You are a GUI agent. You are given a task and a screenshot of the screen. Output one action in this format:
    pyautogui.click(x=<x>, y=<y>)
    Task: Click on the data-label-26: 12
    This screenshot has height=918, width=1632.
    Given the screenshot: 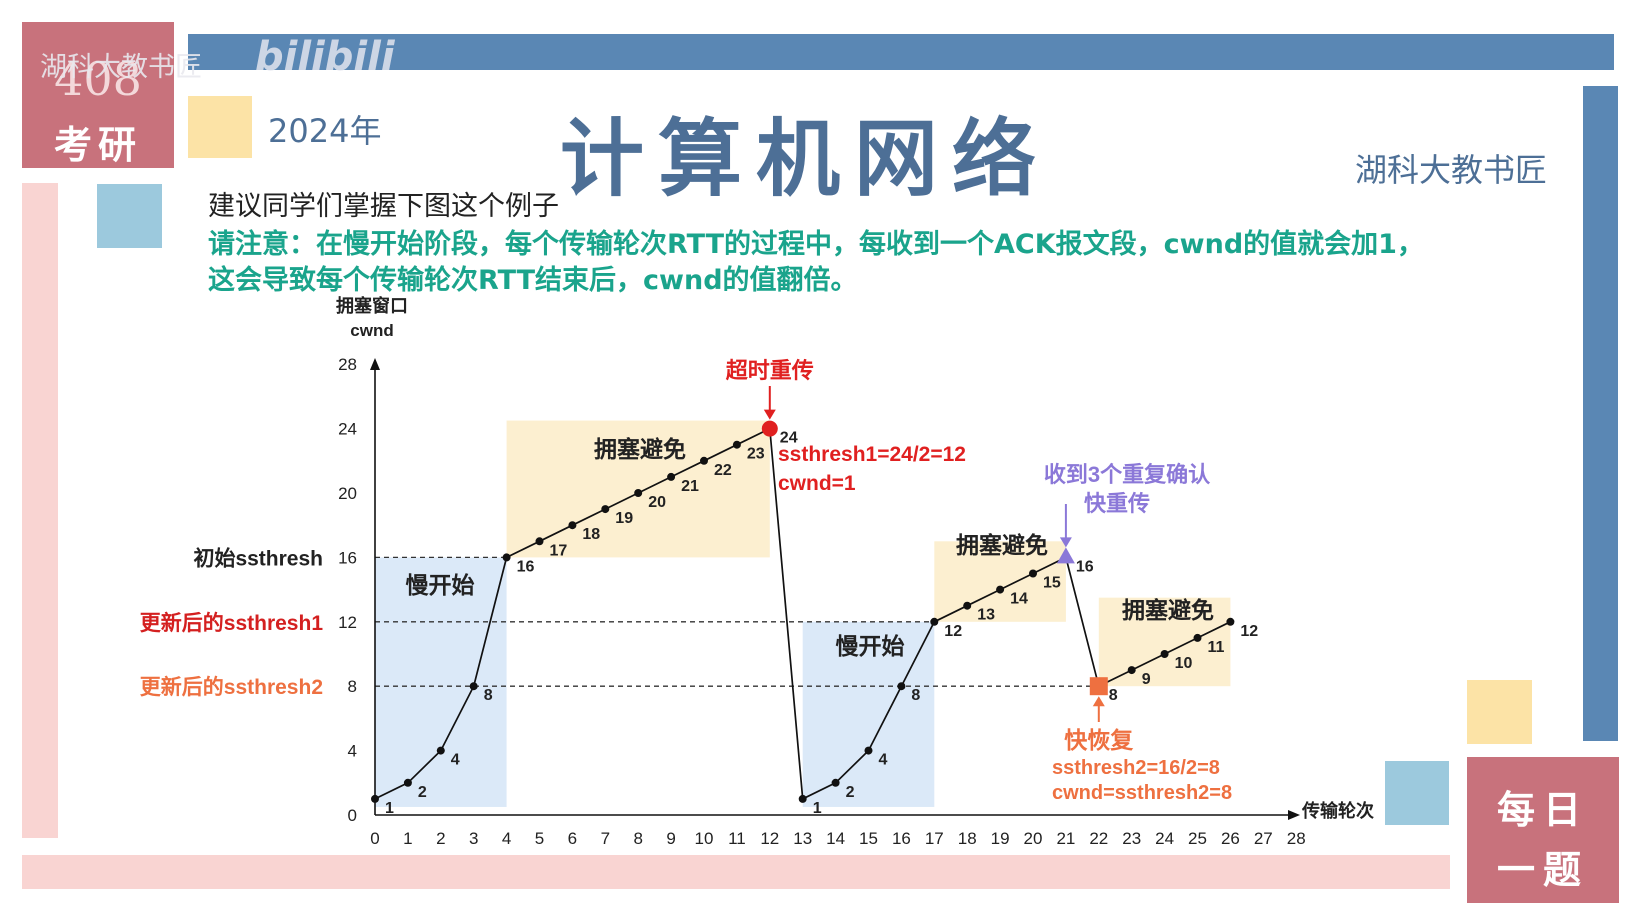 What is the action you would take?
    pyautogui.click(x=1249, y=631)
    